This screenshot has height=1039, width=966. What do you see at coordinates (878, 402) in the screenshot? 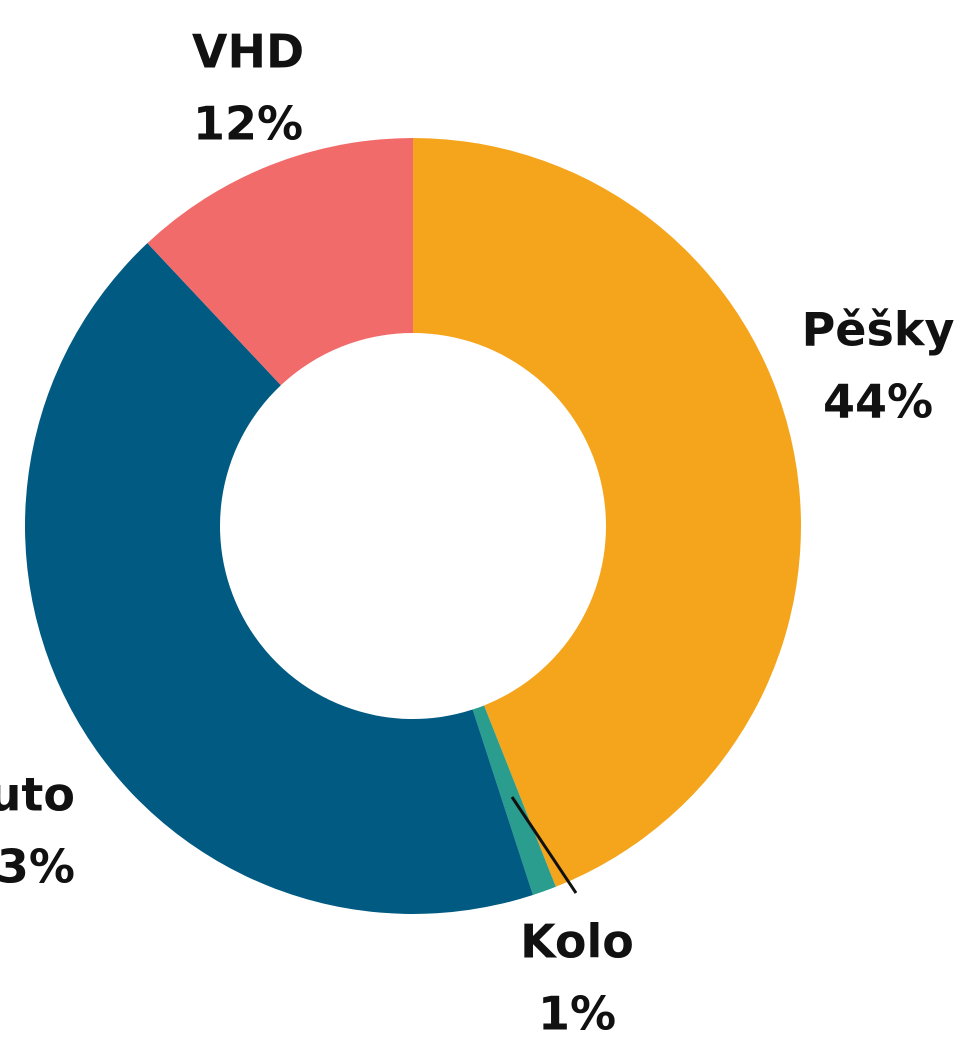
I see `slice-value-label: 44%` at bounding box center [878, 402].